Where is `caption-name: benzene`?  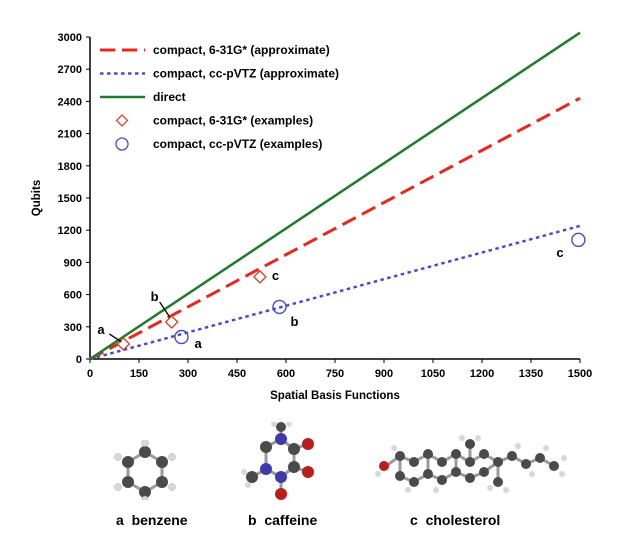 caption-name: benzene is located at coordinates (159, 520).